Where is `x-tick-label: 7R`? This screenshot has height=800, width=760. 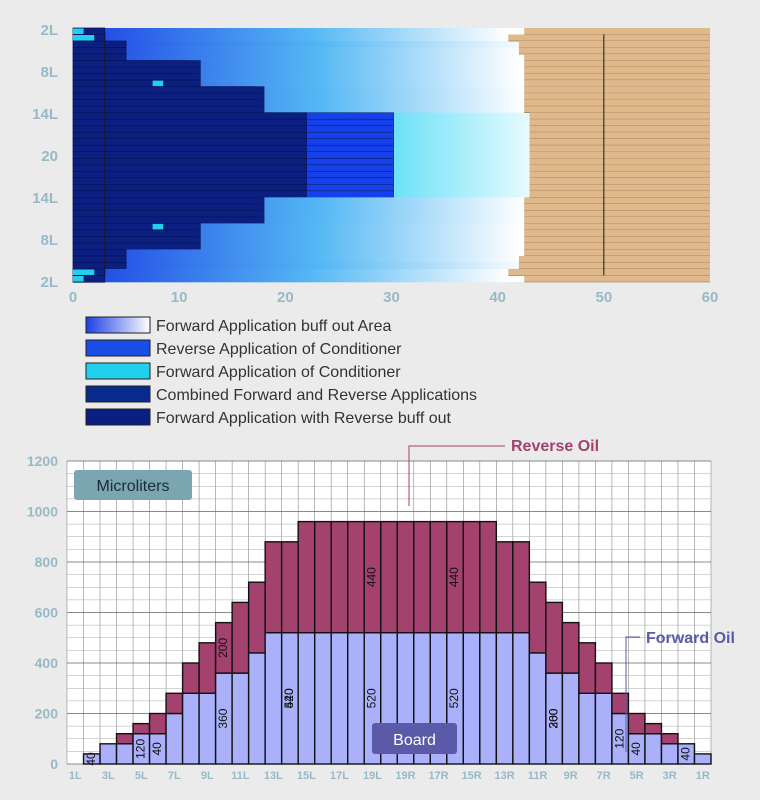 x-tick-label: 7R is located at coordinates (604, 776).